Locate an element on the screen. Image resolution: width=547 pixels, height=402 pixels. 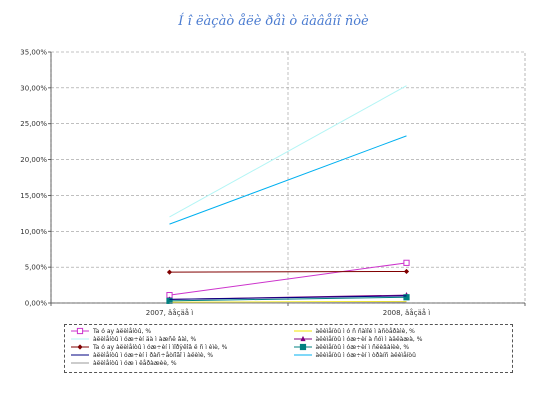
y-tick-label: 35,00% is located at coordinates (33, 53).